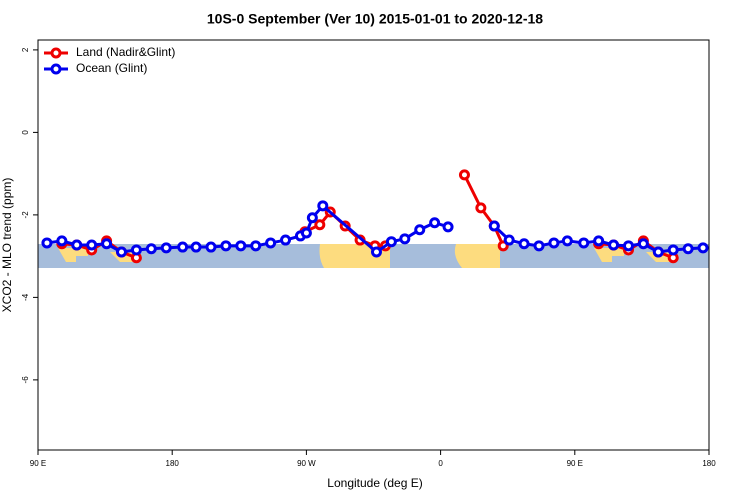 This screenshot has width=750, height=500. I want to click on y-tick-label: -4, so click(25, 297).